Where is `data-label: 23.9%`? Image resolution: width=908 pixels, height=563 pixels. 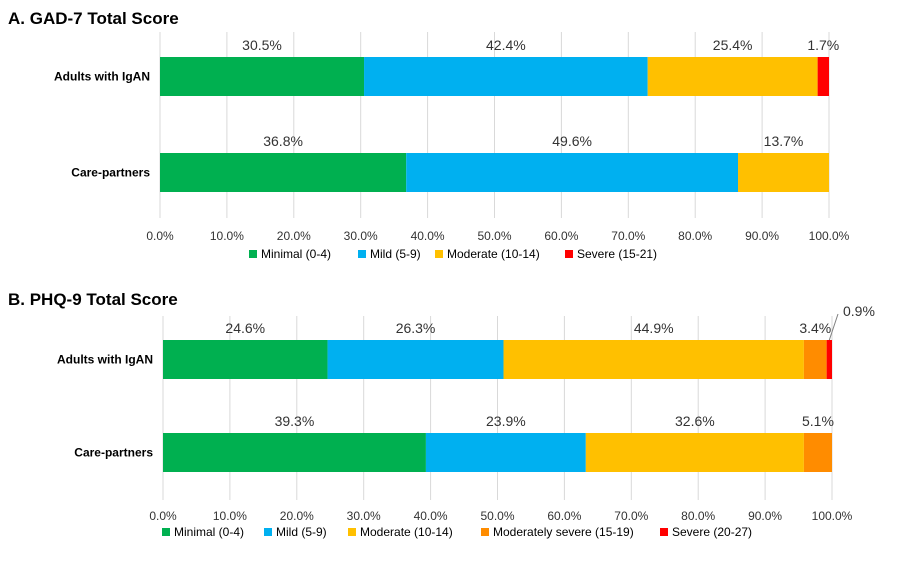 data-label: 23.9% is located at coordinates (506, 421).